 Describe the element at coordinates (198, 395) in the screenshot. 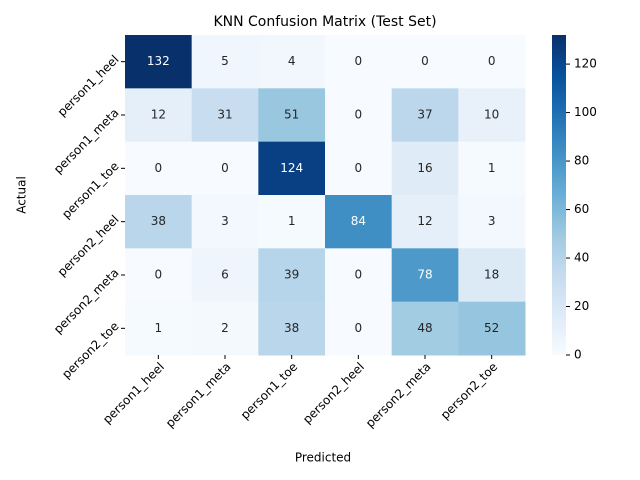

I see `x-tick-label: person1_meta` at that location.